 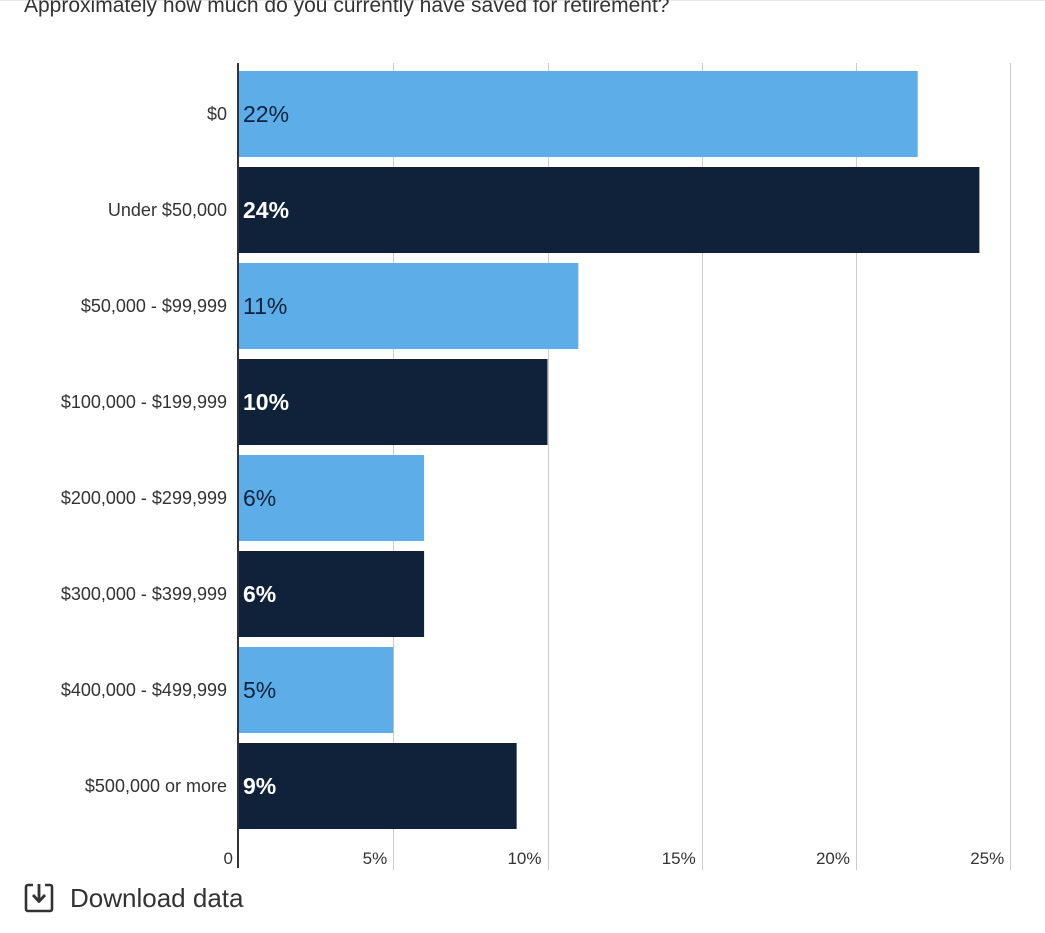 What do you see at coordinates (144, 402) in the screenshot?
I see `category-label: $100,000 - $199,999` at bounding box center [144, 402].